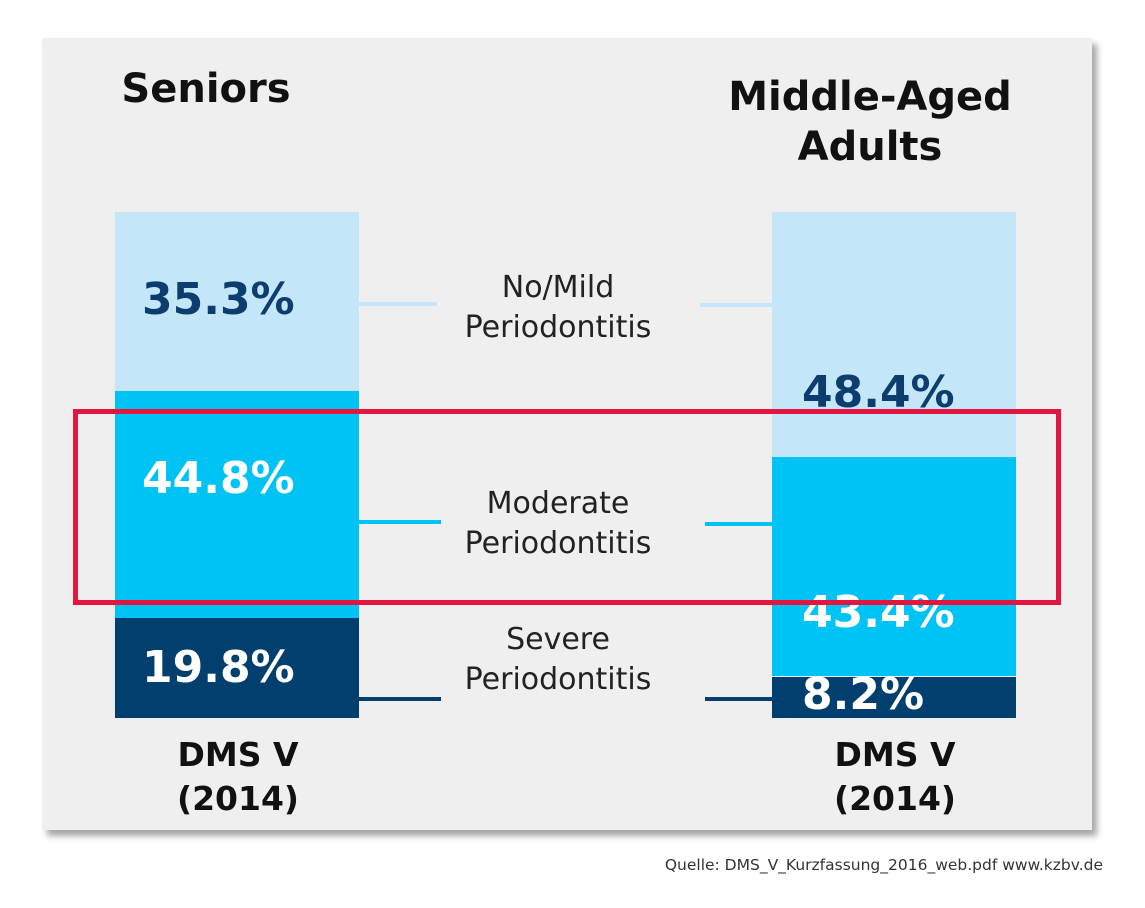 This screenshot has width=1145, height=908. What do you see at coordinates (736, 305) in the screenshot?
I see `connector-right-no-mild-periodontitis` at bounding box center [736, 305].